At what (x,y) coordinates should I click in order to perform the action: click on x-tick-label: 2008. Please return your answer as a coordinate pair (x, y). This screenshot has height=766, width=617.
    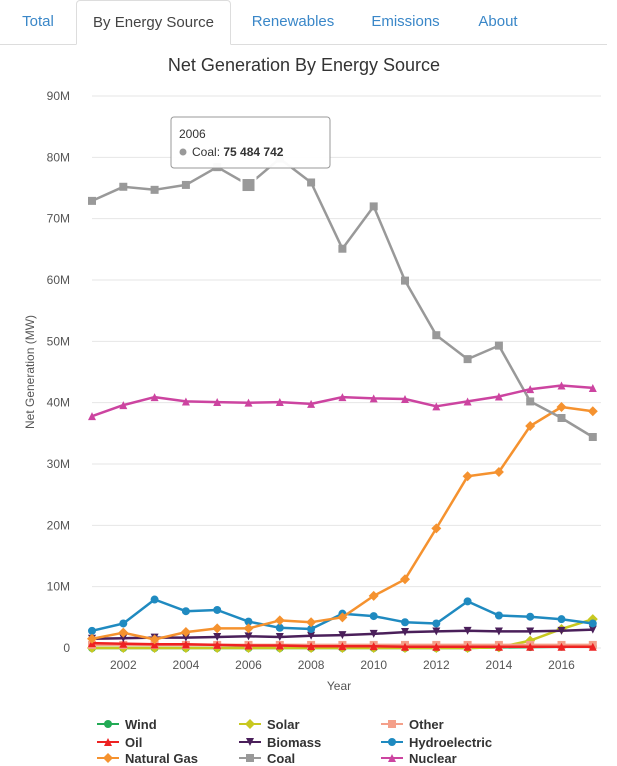
    Looking at the image, I should click on (311, 665).